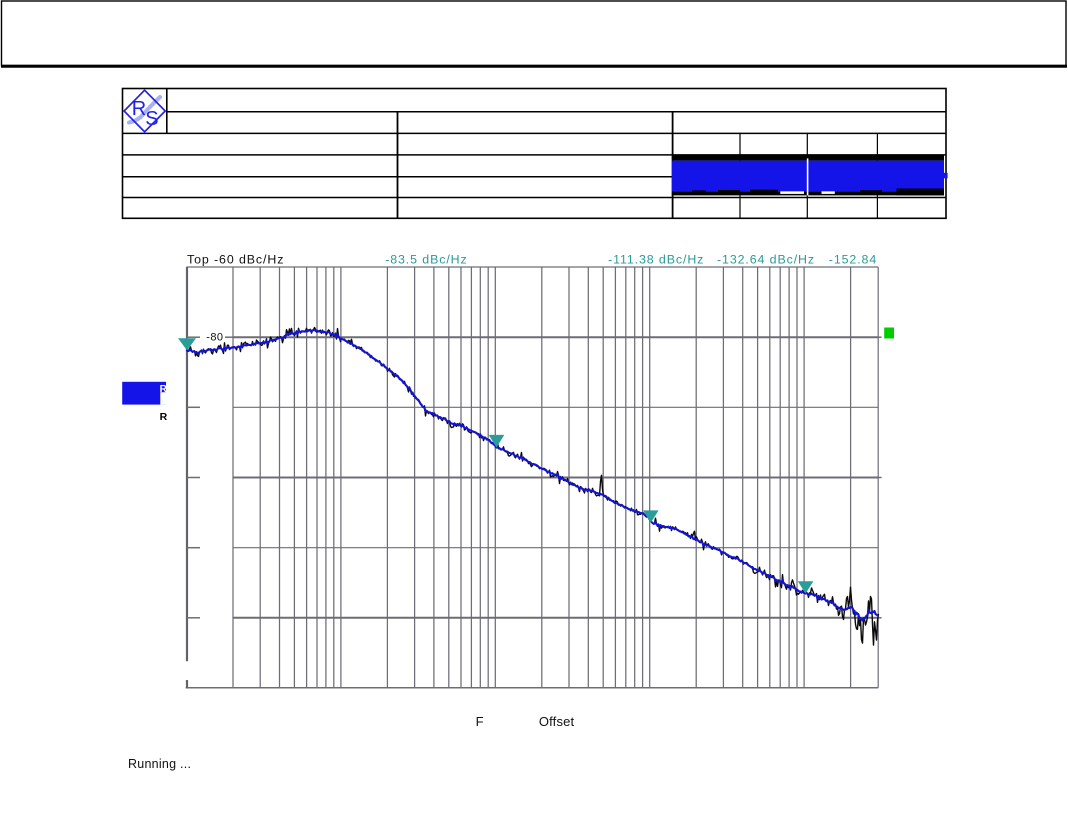  I want to click on svg-text: F, so click(480, 721).